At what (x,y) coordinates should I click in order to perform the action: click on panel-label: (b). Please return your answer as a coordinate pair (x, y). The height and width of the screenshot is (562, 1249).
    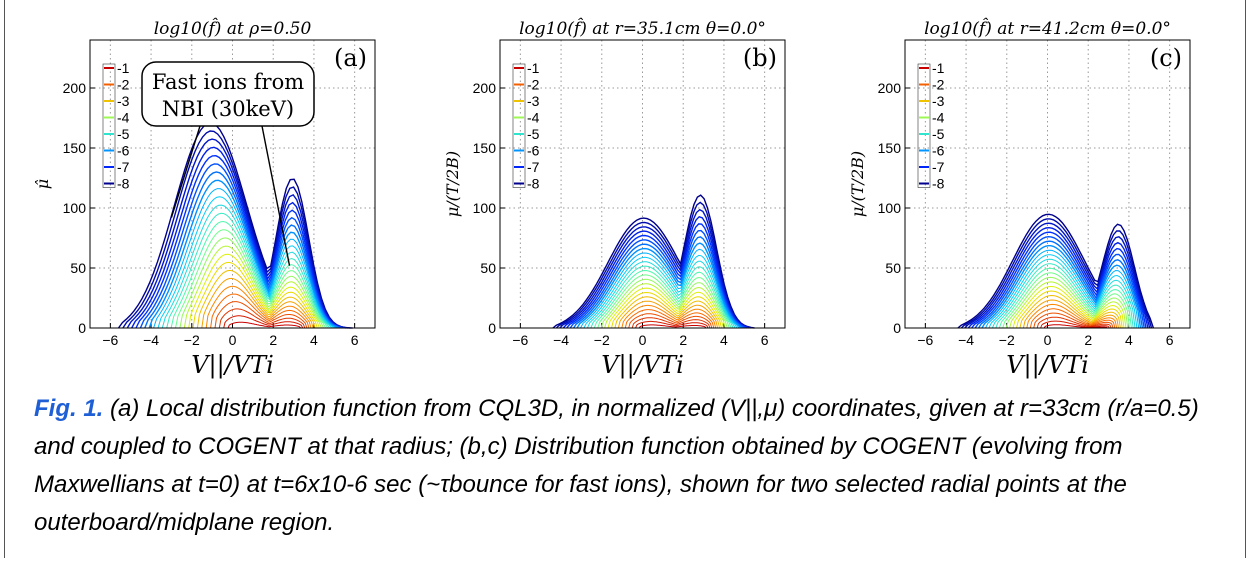
    Looking at the image, I should click on (760, 58).